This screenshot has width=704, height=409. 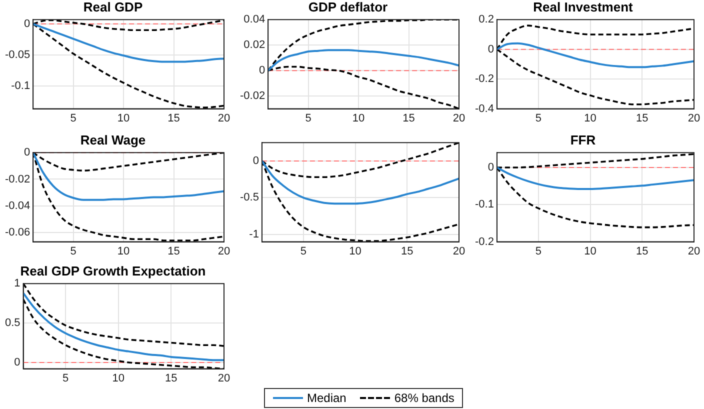 I want to click on chart-title: Real GDP Growth Expectation, so click(x=113, y=270).